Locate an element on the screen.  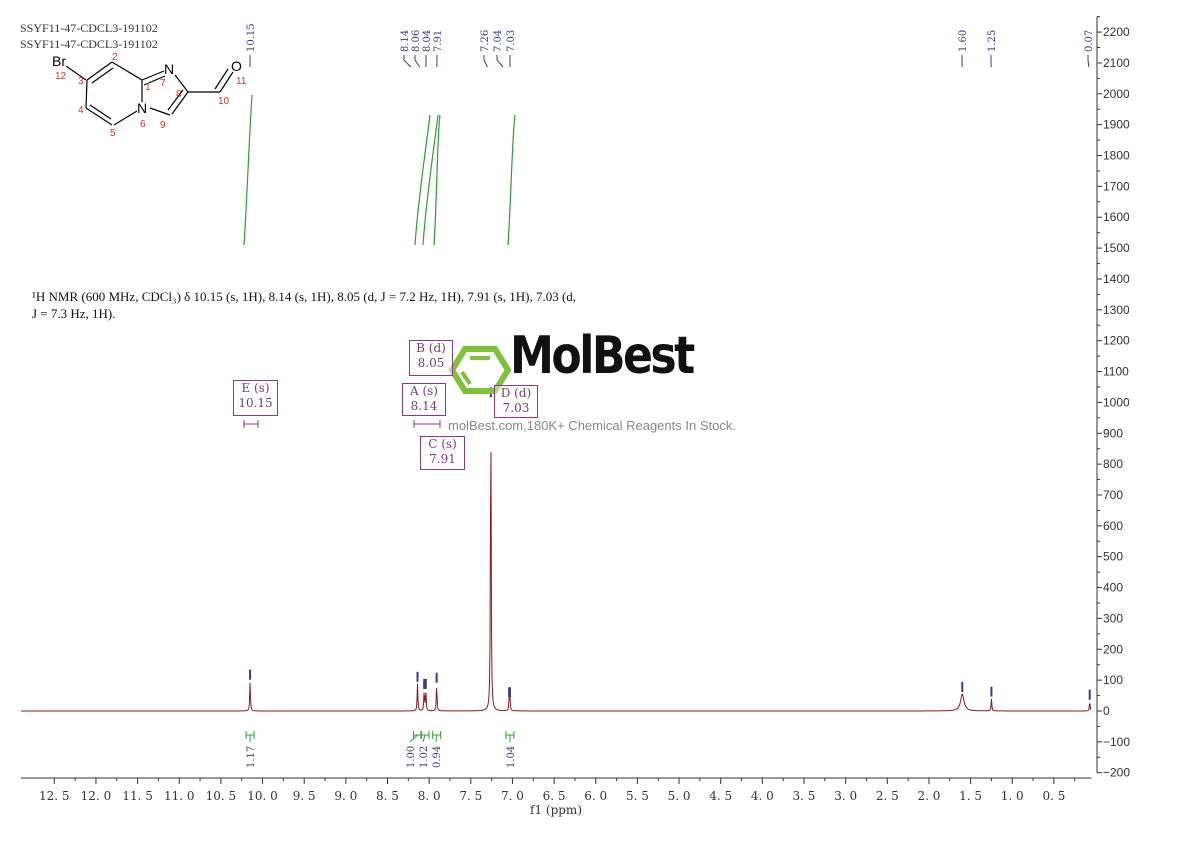
atom-n7: N is located at coordinates (169, 69).